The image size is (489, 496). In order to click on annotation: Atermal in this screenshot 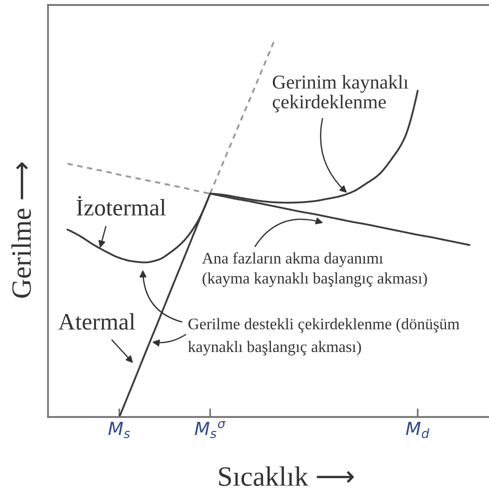, I will do `click(97, 321)`.